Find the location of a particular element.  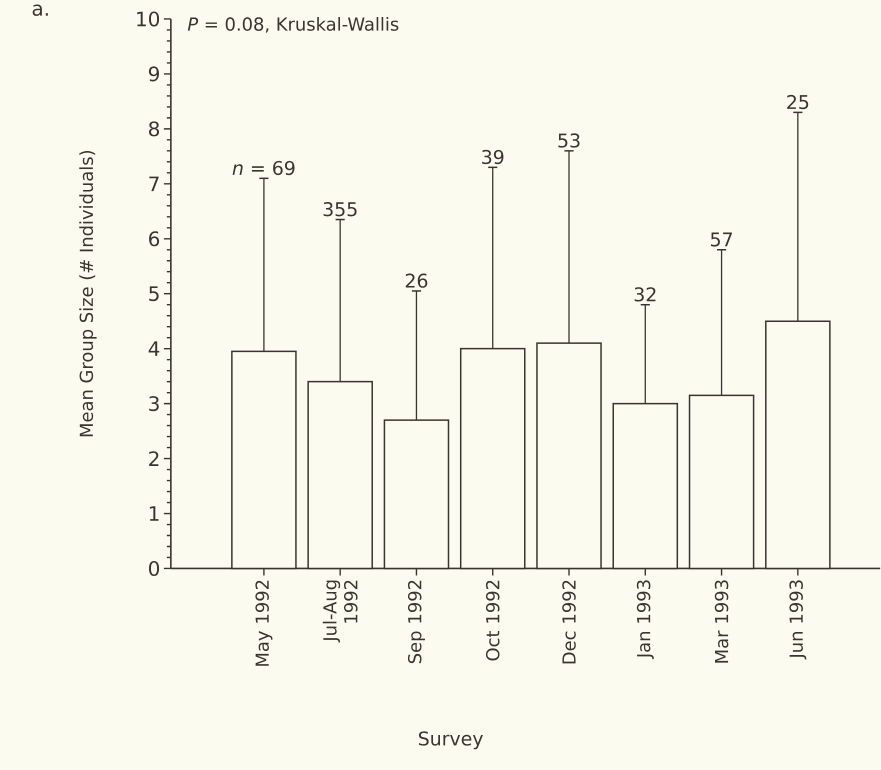

annotation: 32 is located at coordinates (645, 294).